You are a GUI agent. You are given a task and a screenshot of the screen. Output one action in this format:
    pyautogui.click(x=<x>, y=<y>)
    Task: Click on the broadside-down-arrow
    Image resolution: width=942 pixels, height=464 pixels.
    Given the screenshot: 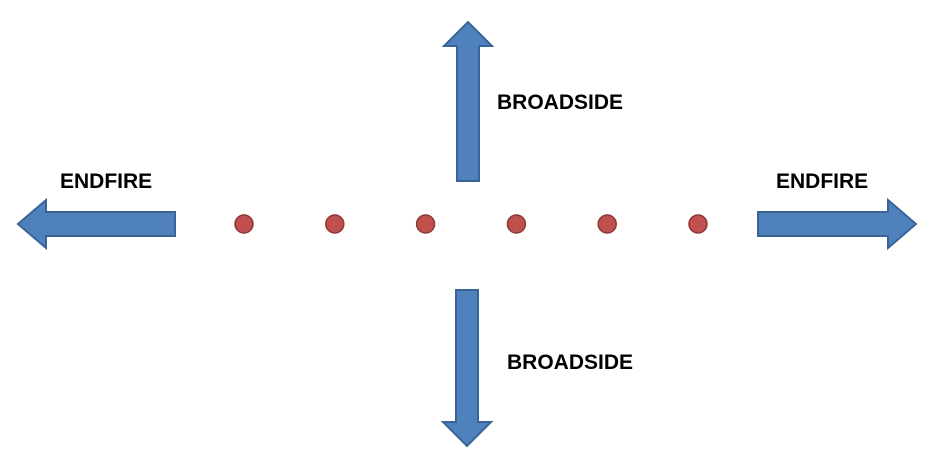 What is the action you would take?
    pyautogui.click(x=467, y=368)
    